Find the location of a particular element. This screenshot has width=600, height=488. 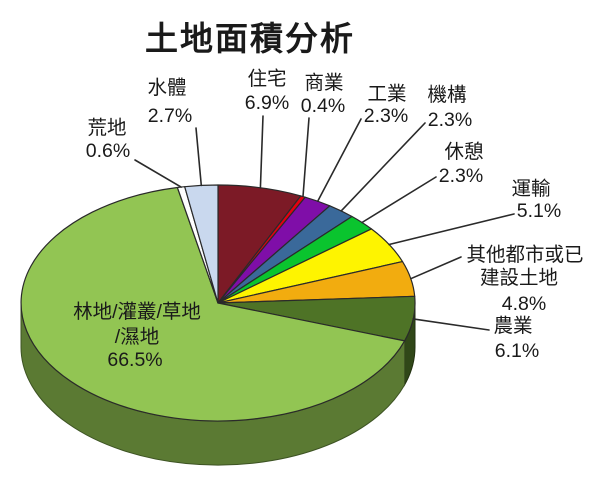

slice-label-xiuqi-line1: 休憩 is located at coordinates (463, 152).